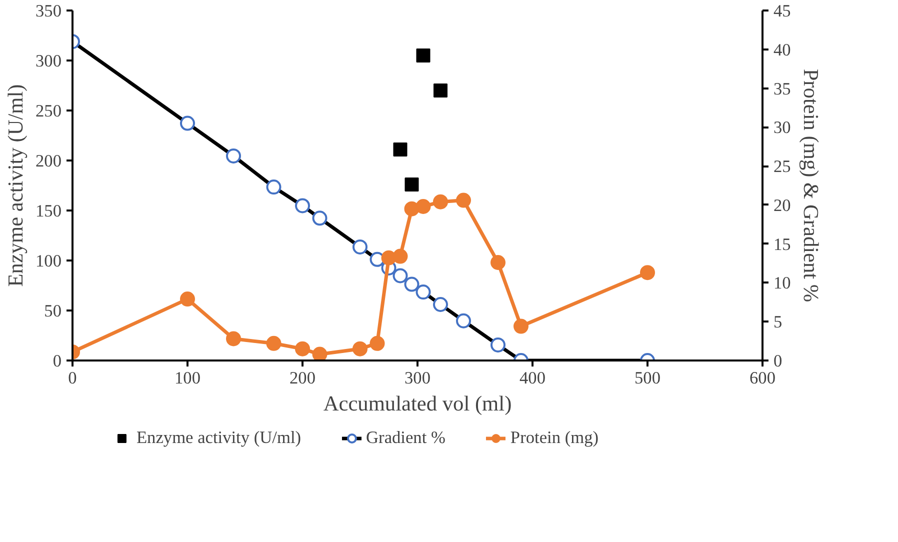 The height and width of the screenshot is (542, 898). What do you see at coordinates (49, 211) in the screenshot?
I see `y-tick-label: 150` at bounding box center [49, 211].